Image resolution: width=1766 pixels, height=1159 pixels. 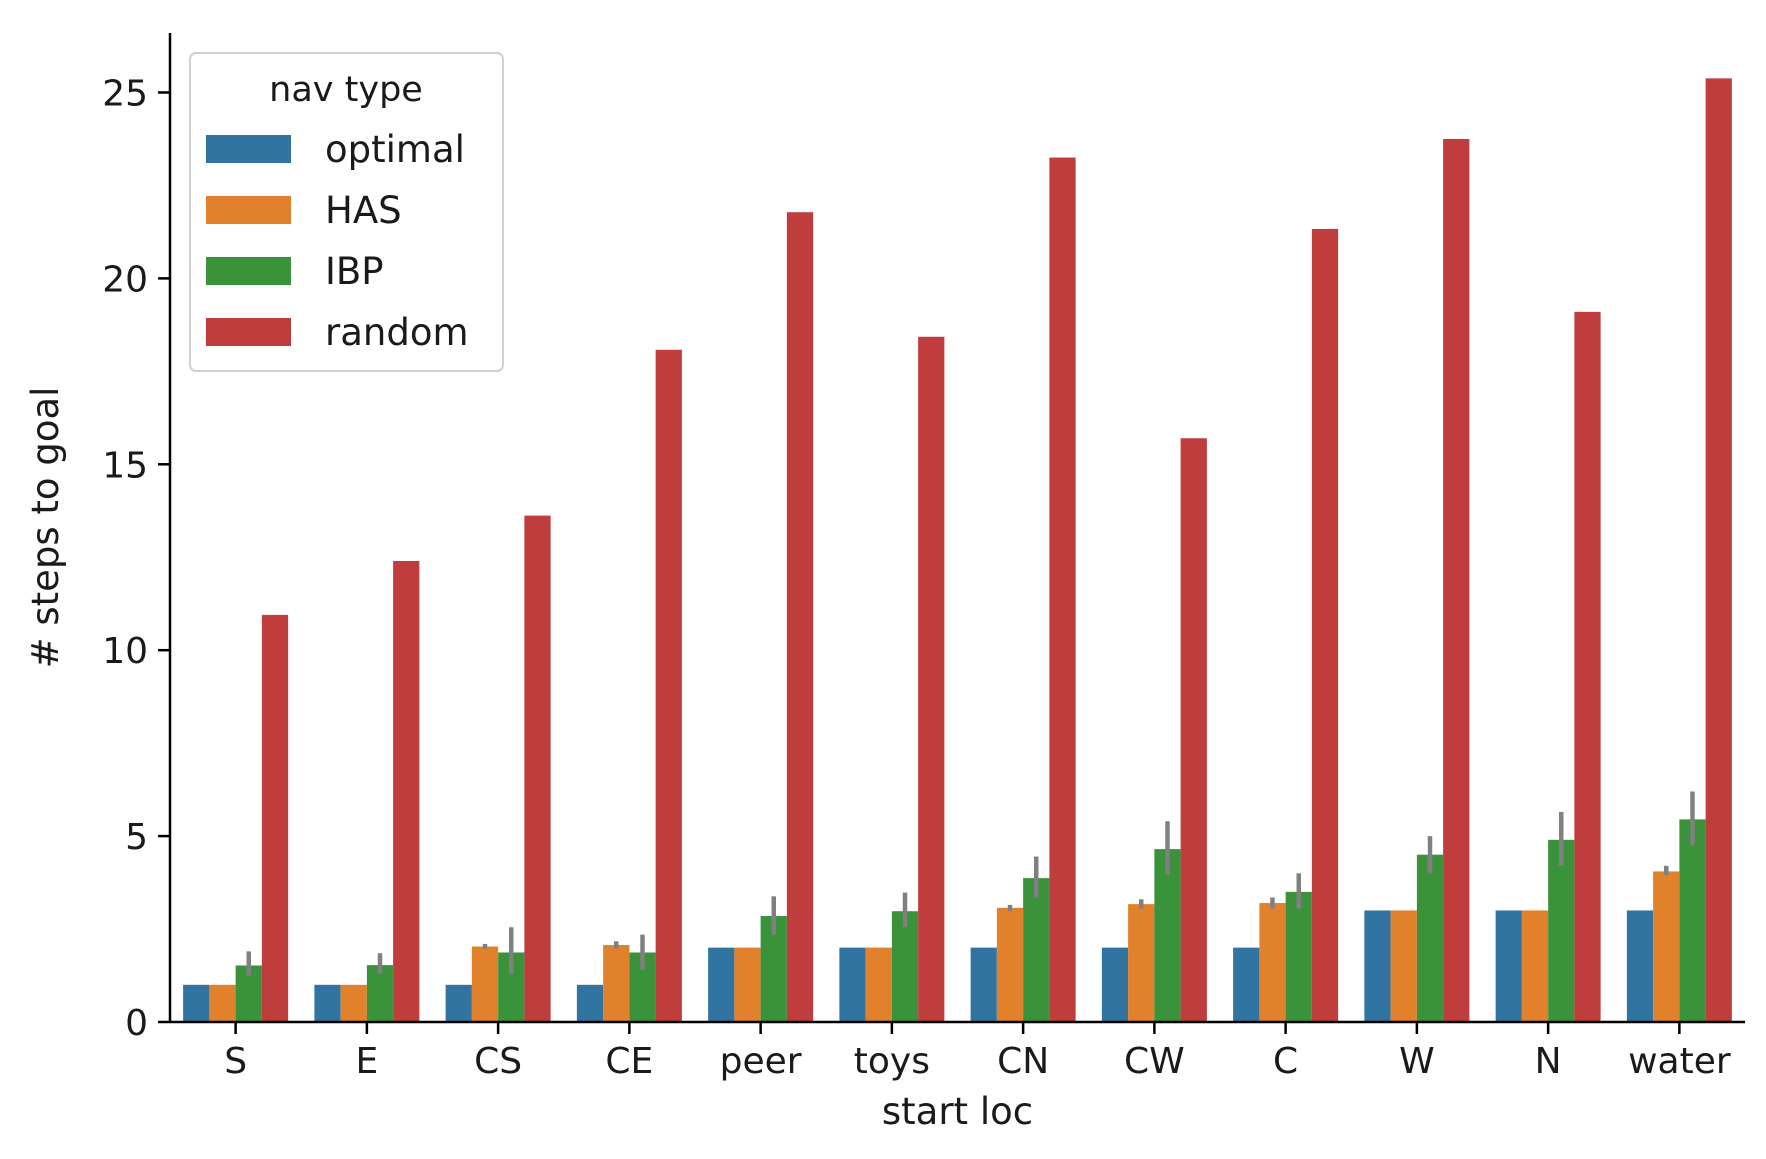 I want to click on bar-optimal-water, so click(x=1640, y=966).